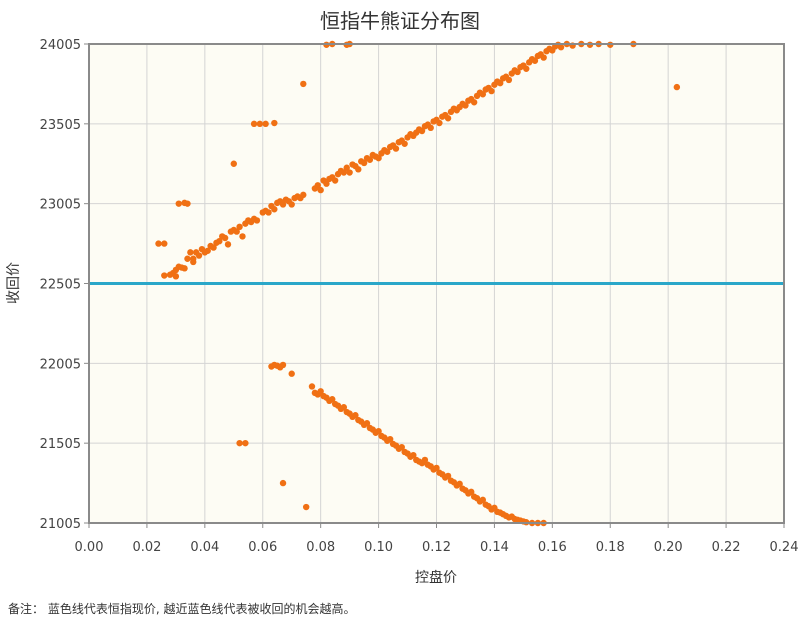  Describe the element at coordinates (204, 547) in the screenshot. I see `x-tick-label: 0.04` at that location.